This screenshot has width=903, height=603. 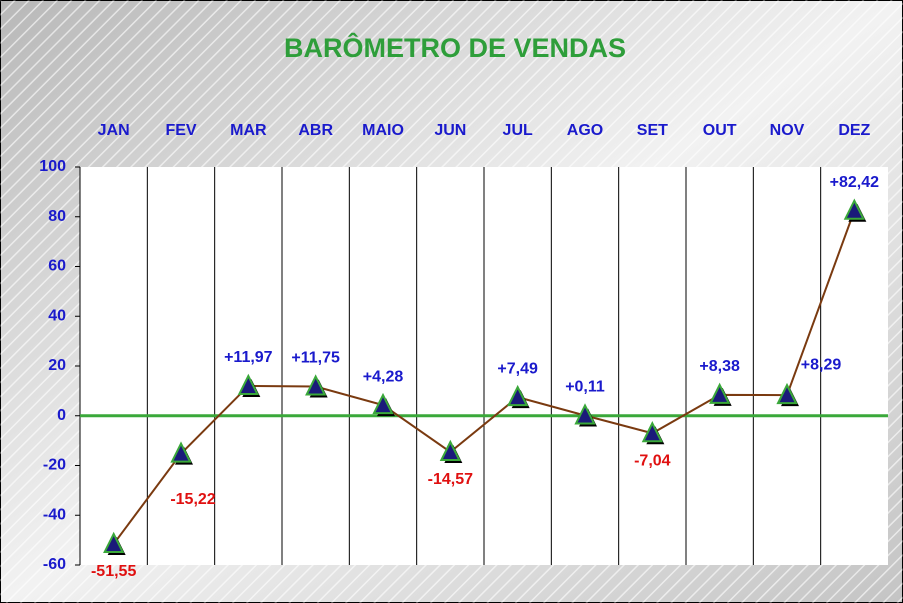 What do you see at coordinates (57, 365) in the screenshot?
I see `y-tick-label: 20` at bounding box center [57, 365].